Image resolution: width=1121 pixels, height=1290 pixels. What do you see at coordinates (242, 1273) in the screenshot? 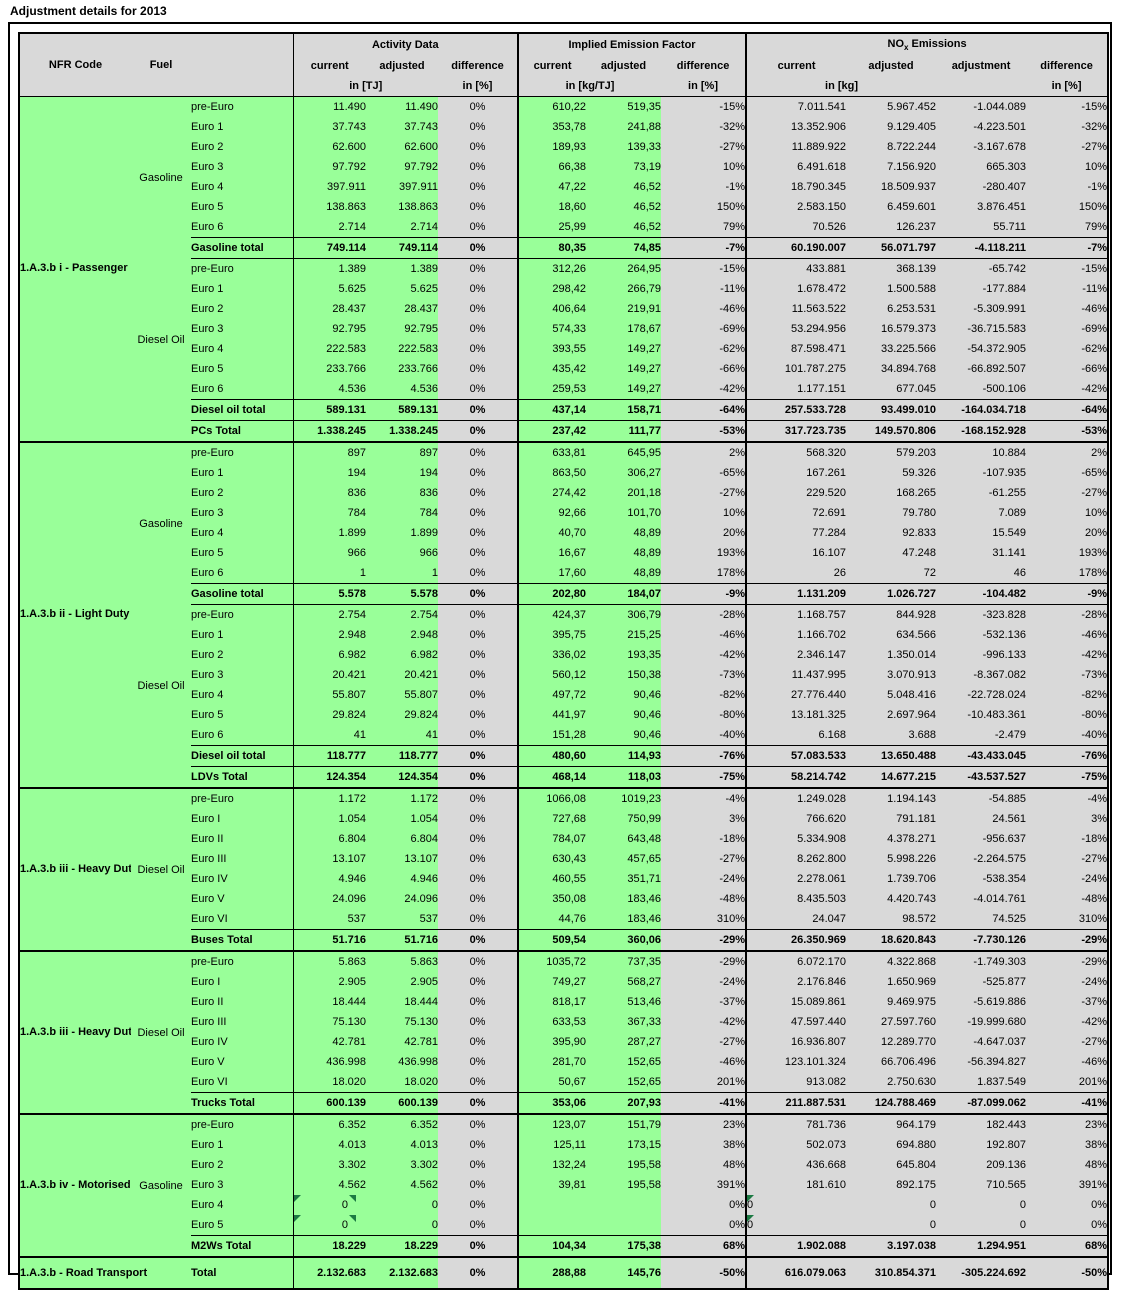
I see `row-label: Total` at bounding box center [242, 1273].